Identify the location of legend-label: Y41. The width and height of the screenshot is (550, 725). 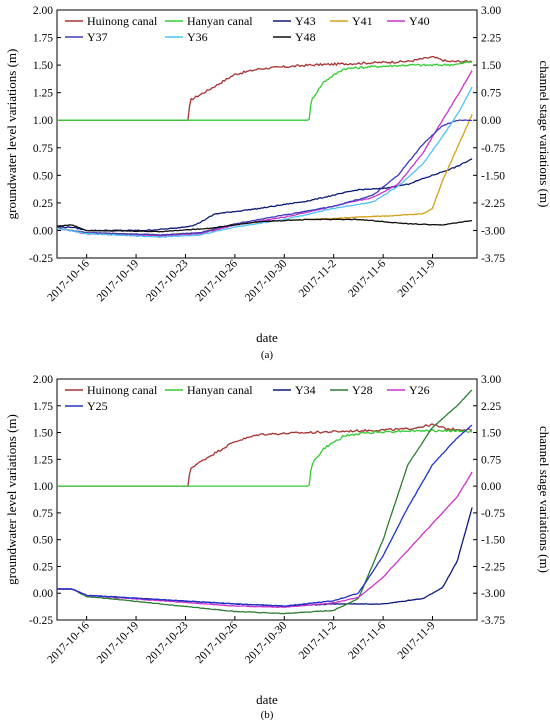
(362, 21).